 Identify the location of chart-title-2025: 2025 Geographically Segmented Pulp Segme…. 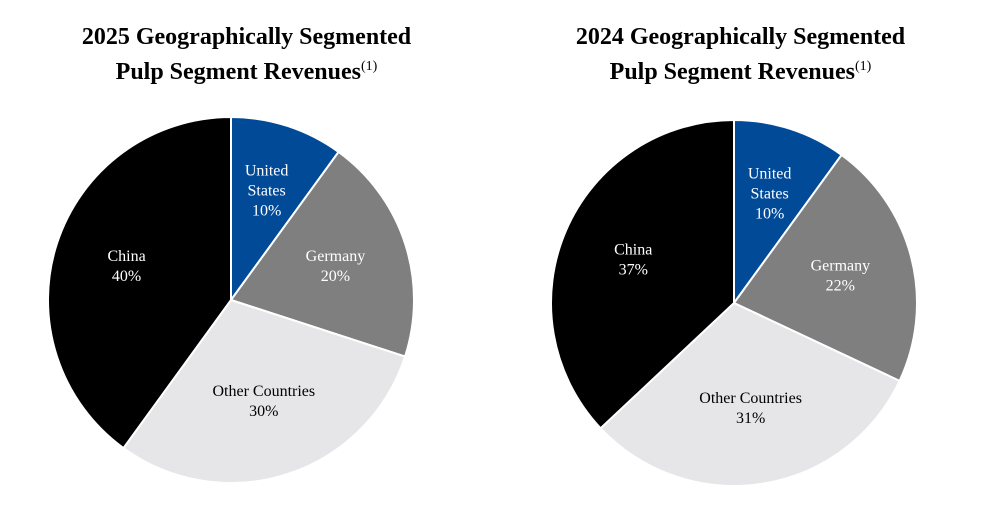
(246, 54).